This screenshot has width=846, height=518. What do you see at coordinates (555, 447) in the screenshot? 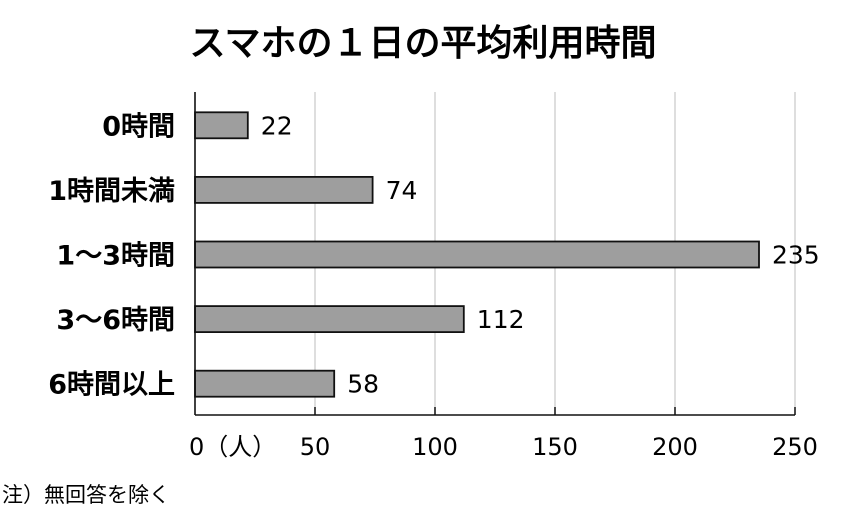
I see `x-tick-label: 150` at bounding box center [555, 447].